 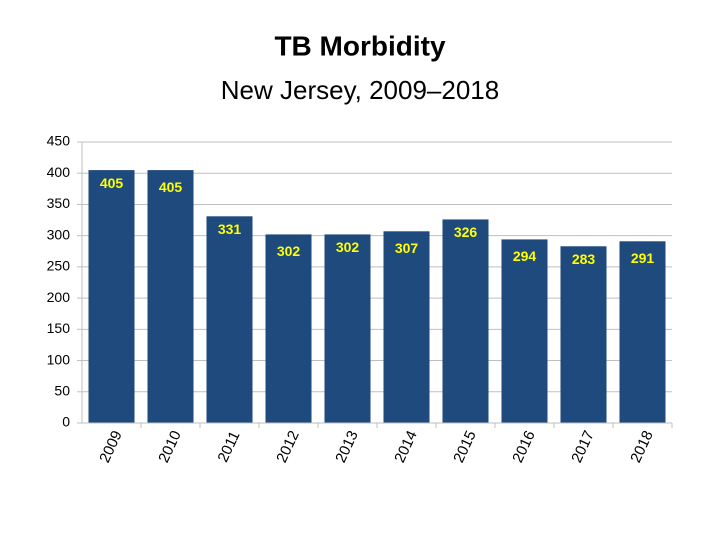 What do you see at coordinates (524, 446) in the screenshot?
I see `x-tick-label: 2016` at bounding box center [524, 446].